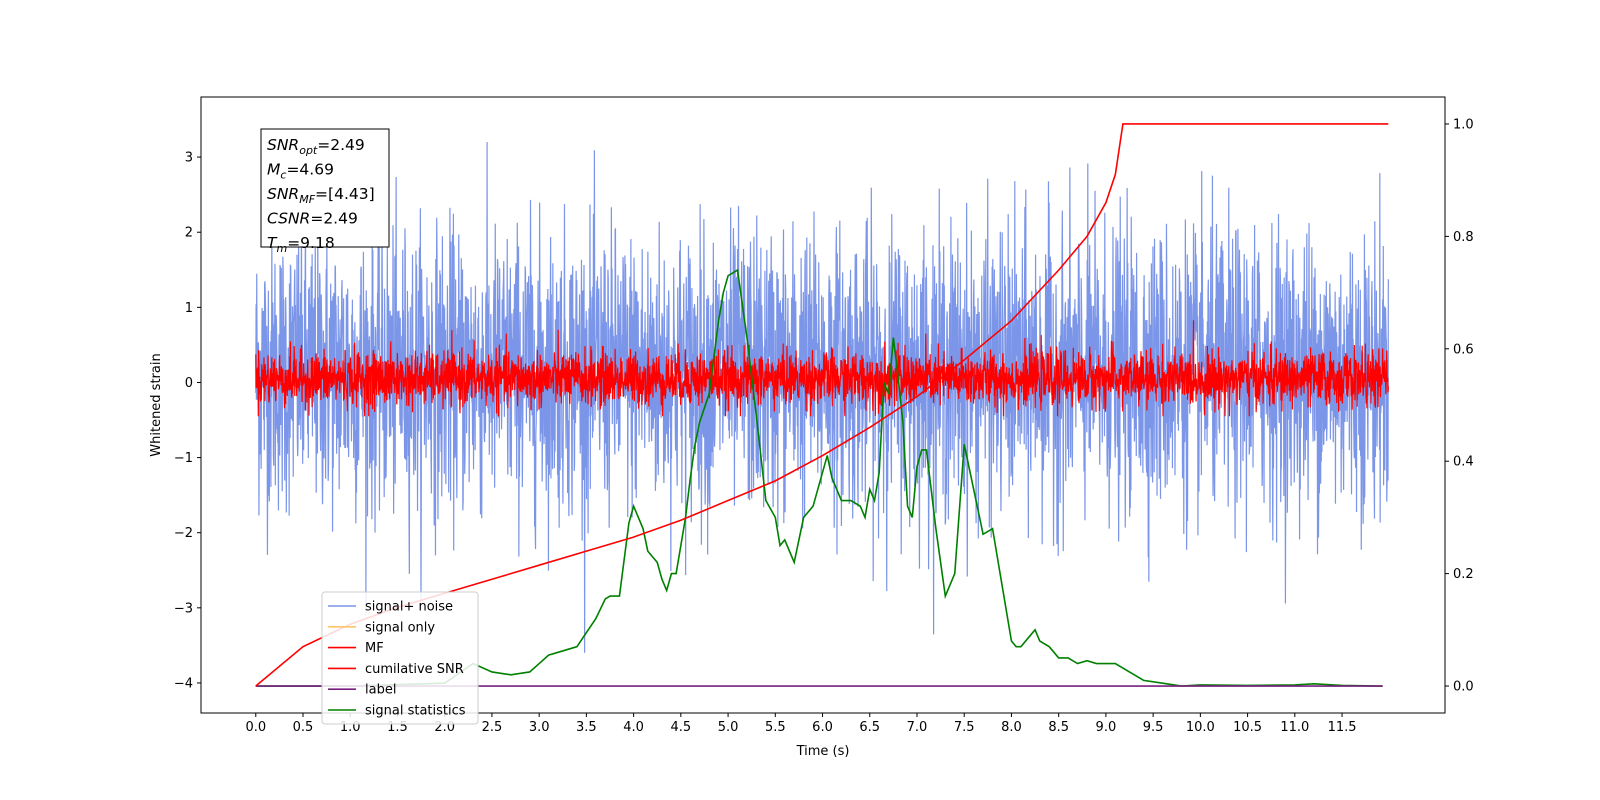 The image size is (1600, 800). What do you see at coordinates (156, 404) in the screenshot?
I see `y-axis-label: Whitened strain` at bounding box center [156, 404].